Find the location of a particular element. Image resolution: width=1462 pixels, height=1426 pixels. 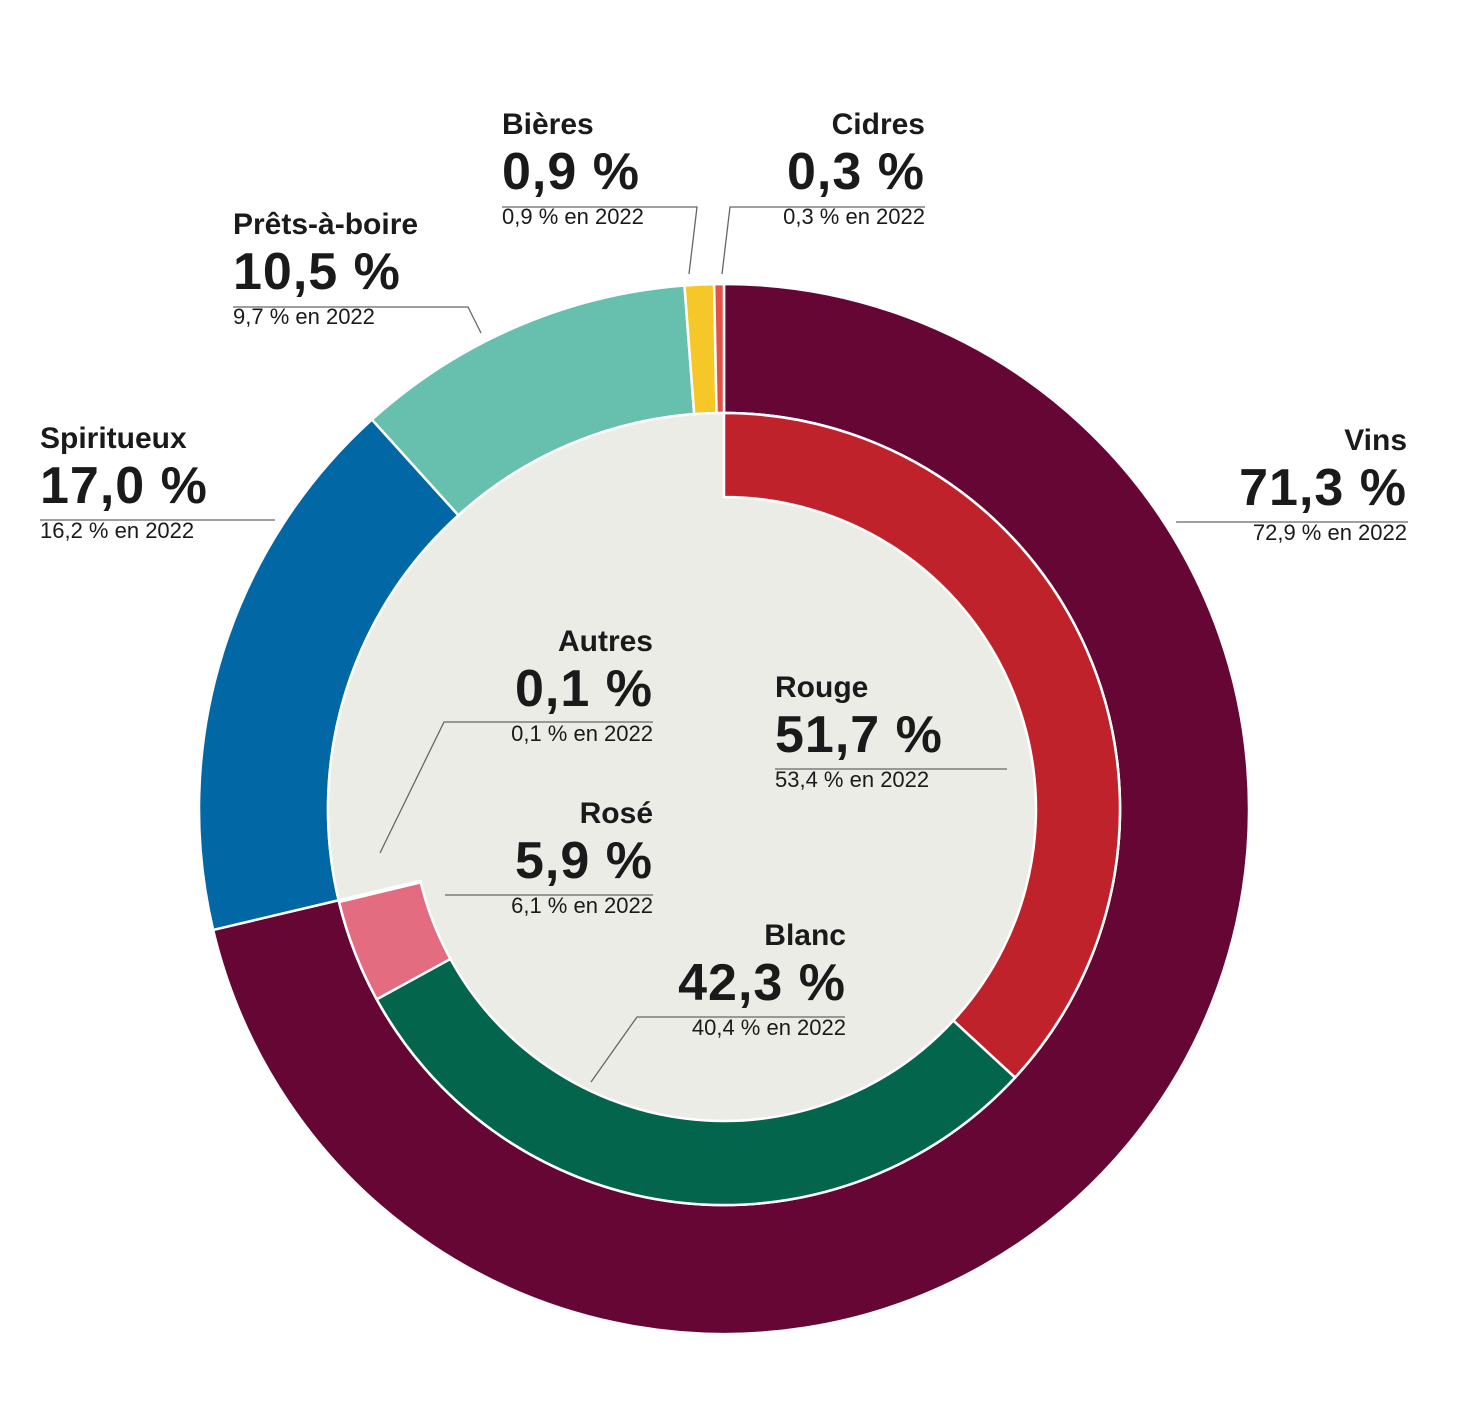

label-rouge: Rouge 51,7 % 53,4 % en 2022 is located at coordinates (859, 732).